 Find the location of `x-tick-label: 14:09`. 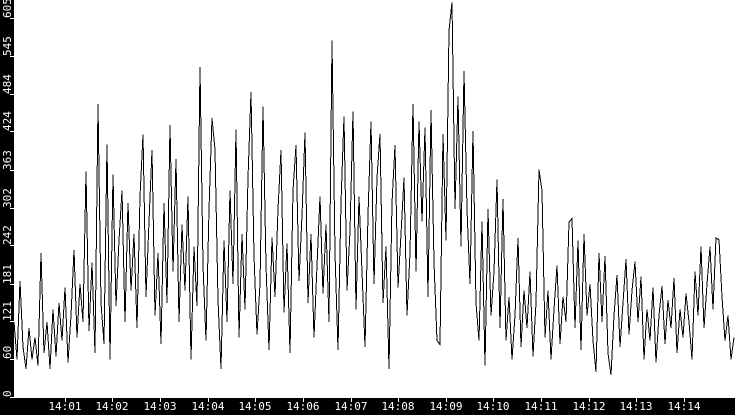

x-tick-label: 14:09 is located at coordinates (446, 406).